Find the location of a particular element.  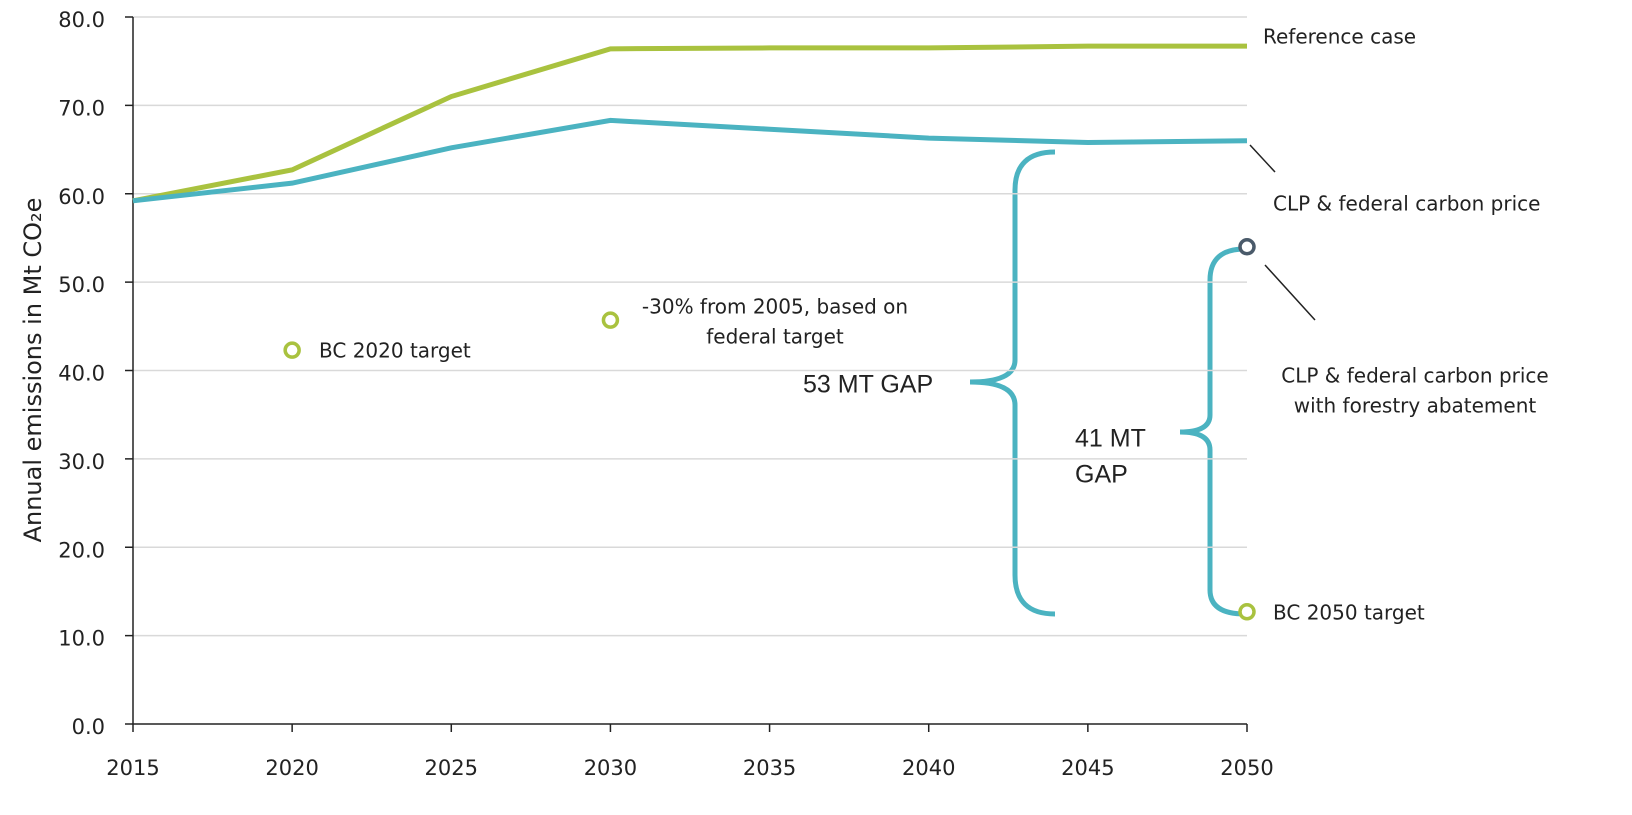

y-tick-label: 80.0 is located at coordinates (81, 20).